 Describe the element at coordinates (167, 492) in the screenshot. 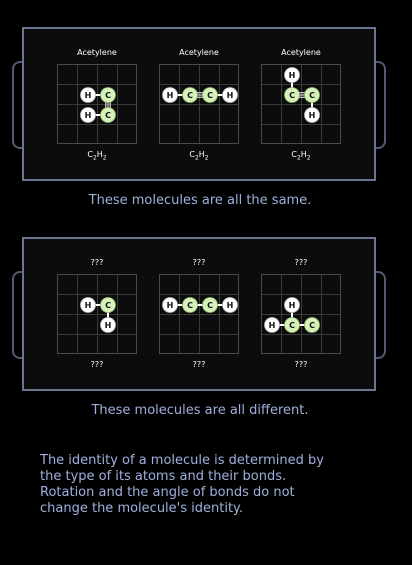

I see `info-line: Rotation and the angle of bonds do not` at that location.